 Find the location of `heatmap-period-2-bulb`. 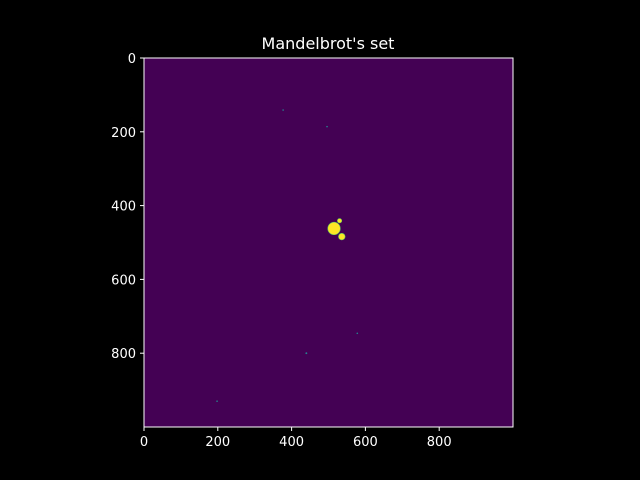

heatmap-period-2-bulb is located at coordinates (342, 236).